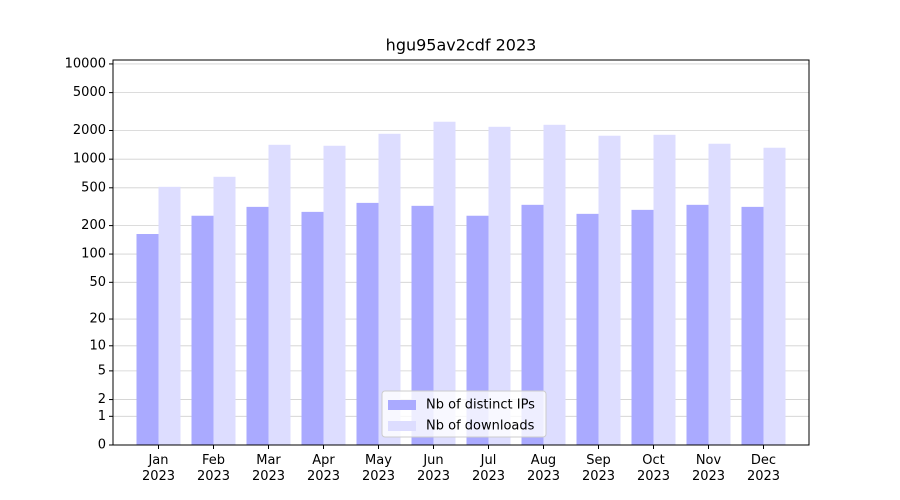 This screenshot has height=500, width=900. What do you see at coordinates (378, 468) in the screenshot?
I see `x-tick-label: May 2023` at bounding box center [378, 468].